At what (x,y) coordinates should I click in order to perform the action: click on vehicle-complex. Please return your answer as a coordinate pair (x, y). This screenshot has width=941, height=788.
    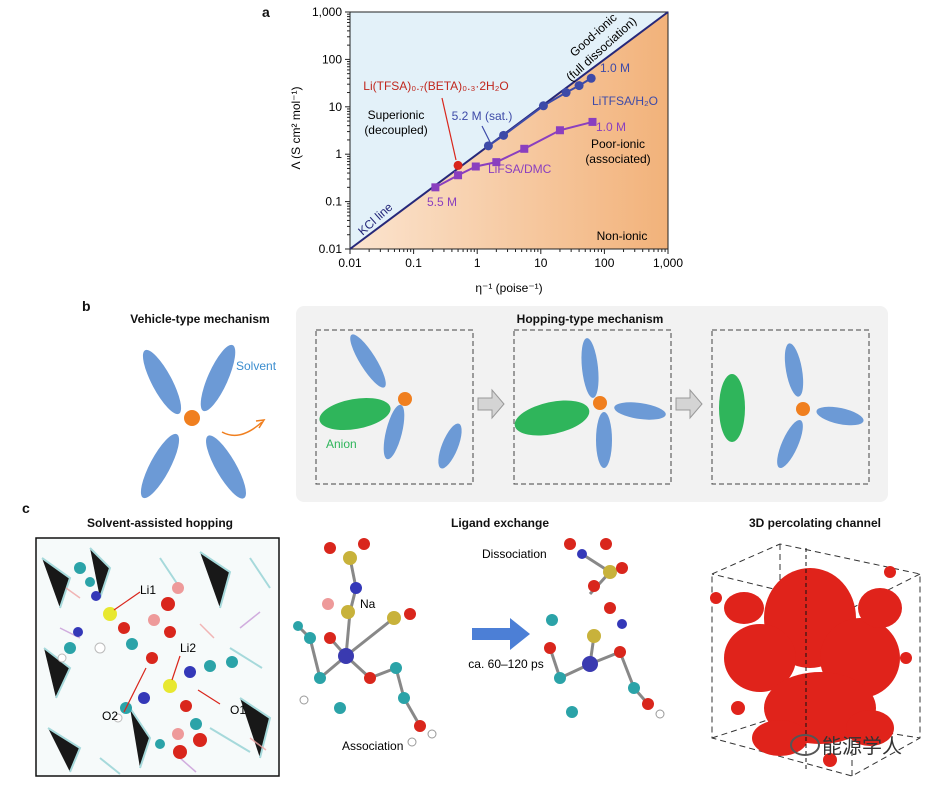
    Looking at the image, I should click on (203, 421).